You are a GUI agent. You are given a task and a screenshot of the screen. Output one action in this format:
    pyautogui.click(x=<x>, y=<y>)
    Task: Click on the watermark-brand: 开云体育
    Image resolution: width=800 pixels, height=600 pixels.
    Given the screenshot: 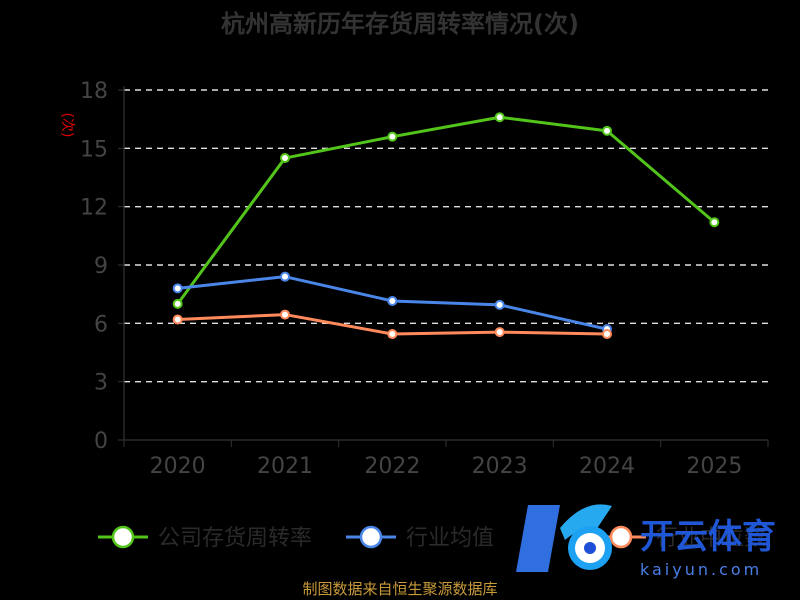 What is the action you would take?
    pyautogui.click(x=708, y=537)
    